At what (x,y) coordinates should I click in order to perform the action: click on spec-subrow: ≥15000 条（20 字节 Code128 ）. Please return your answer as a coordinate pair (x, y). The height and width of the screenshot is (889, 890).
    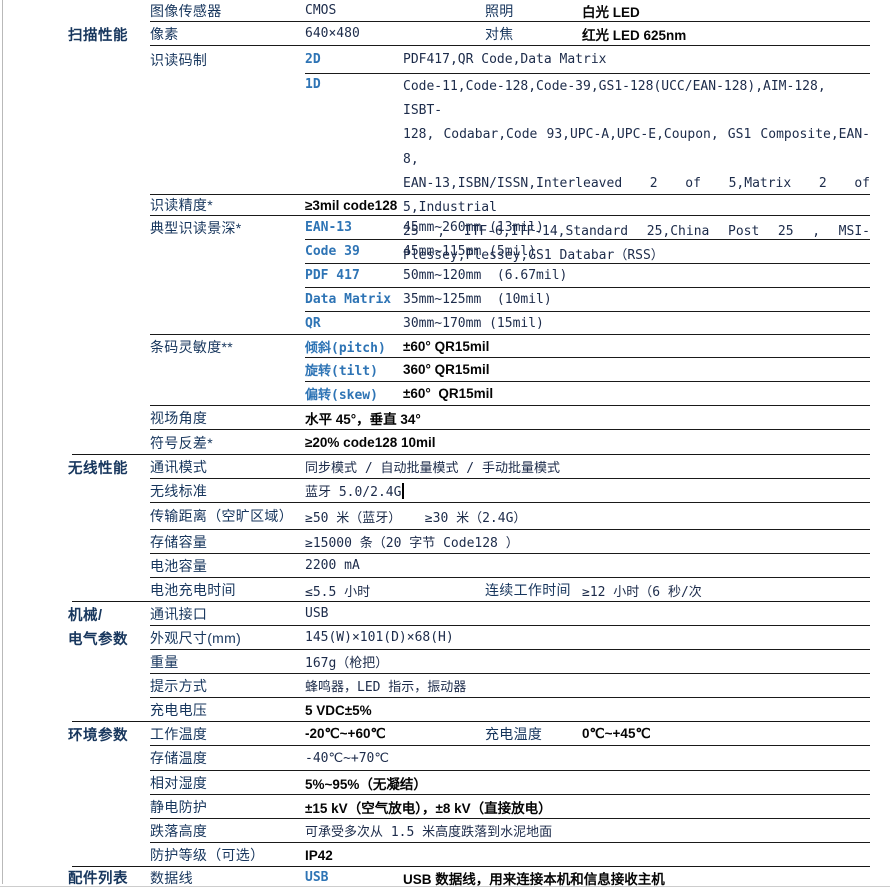
    Looking at the image, I should click on (587, 541).